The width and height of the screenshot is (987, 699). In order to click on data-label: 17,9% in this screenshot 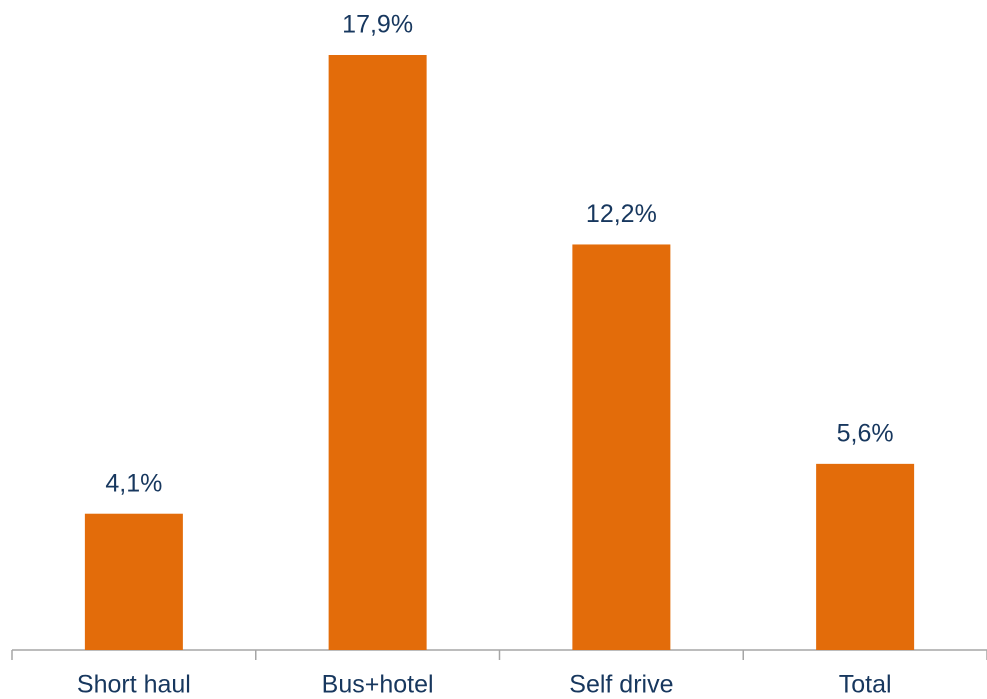, I will do `click(377, 25)`.